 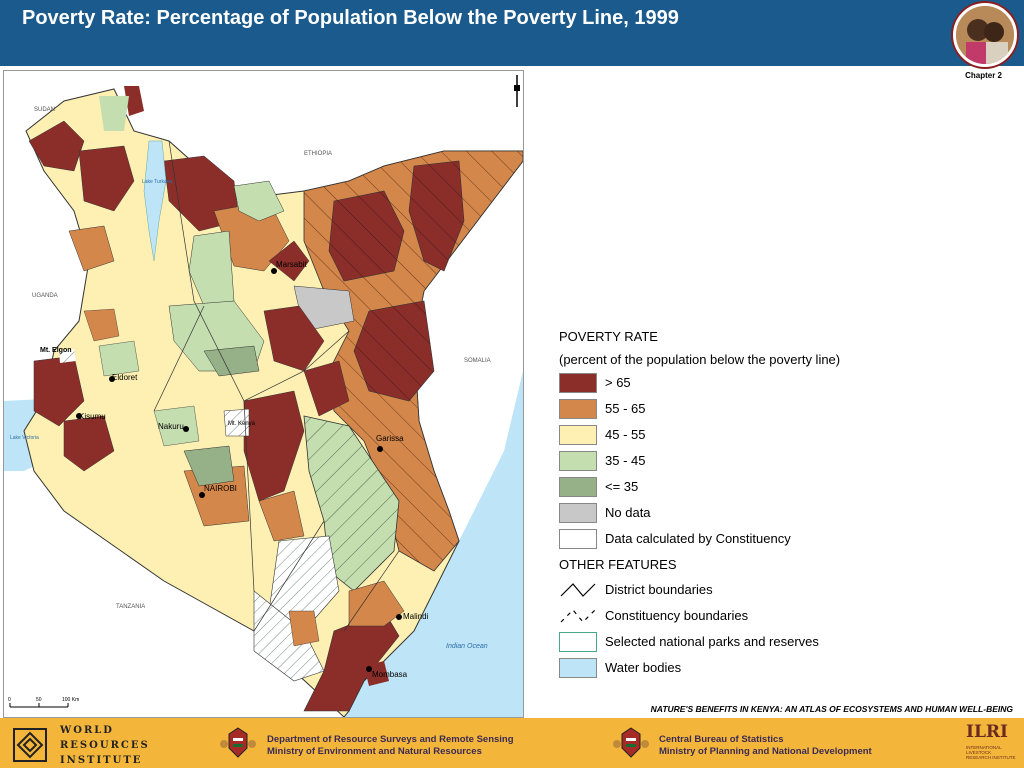 What do you see at coordinates (70, 700) in the screenshot?
I see `svg-text: 100 Km` at bounding box center [70, 700].